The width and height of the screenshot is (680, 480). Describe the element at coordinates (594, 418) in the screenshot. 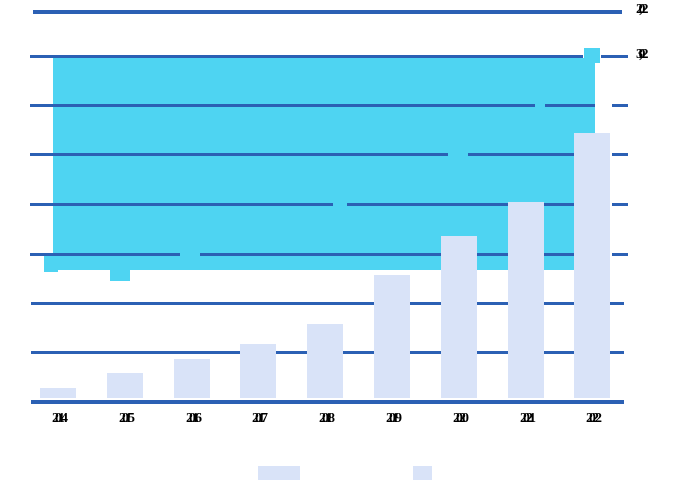

I see `x-tick-label: 2022` at that location.